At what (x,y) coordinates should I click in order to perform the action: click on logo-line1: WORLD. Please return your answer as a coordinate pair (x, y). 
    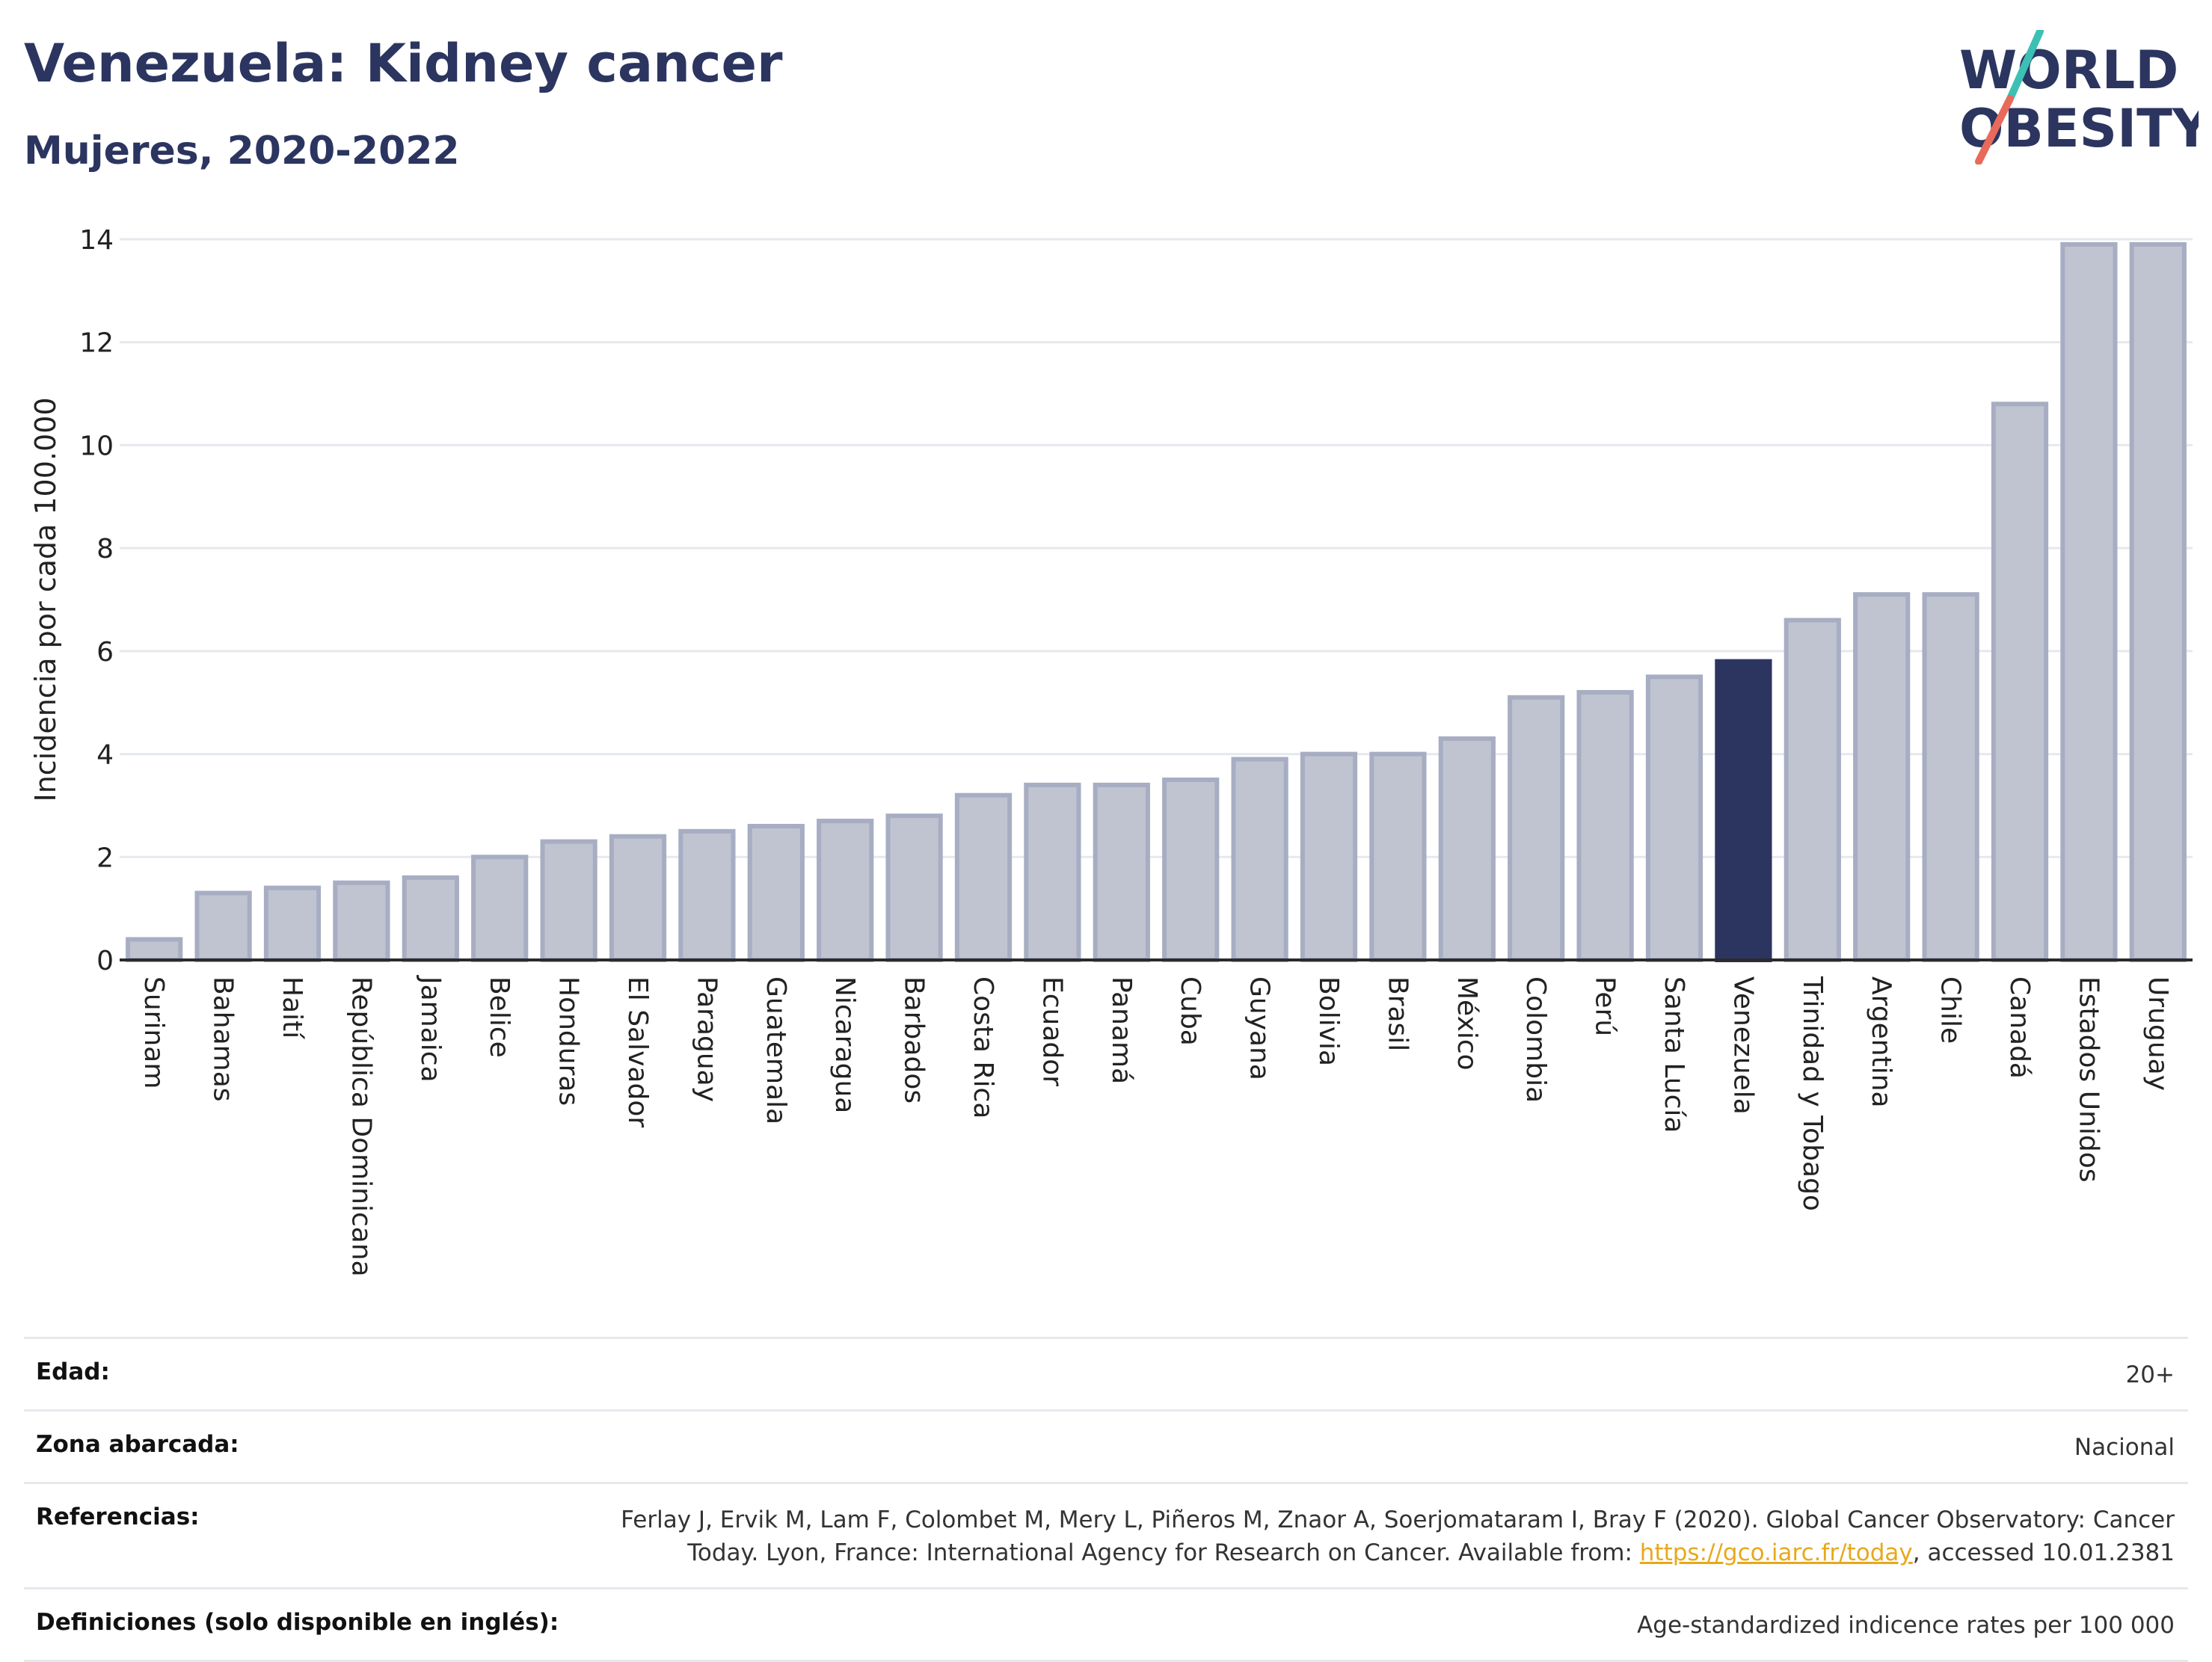
    Looking at the image, I should click on (2068, 70).